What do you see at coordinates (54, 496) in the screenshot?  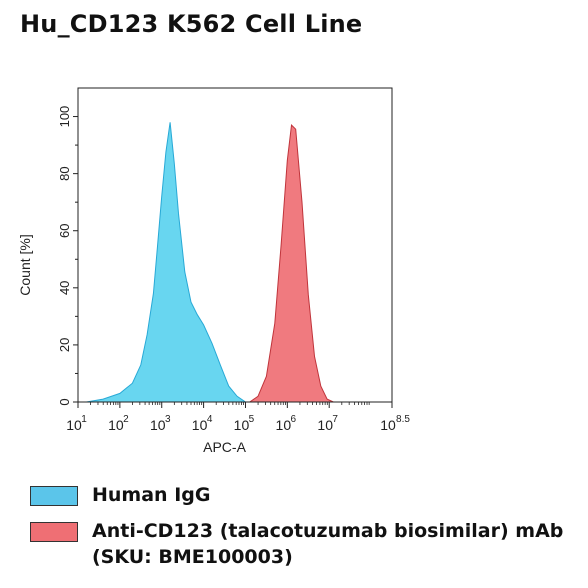 I see `legend-swatch-human-igg` at bounding box center [54, 496].